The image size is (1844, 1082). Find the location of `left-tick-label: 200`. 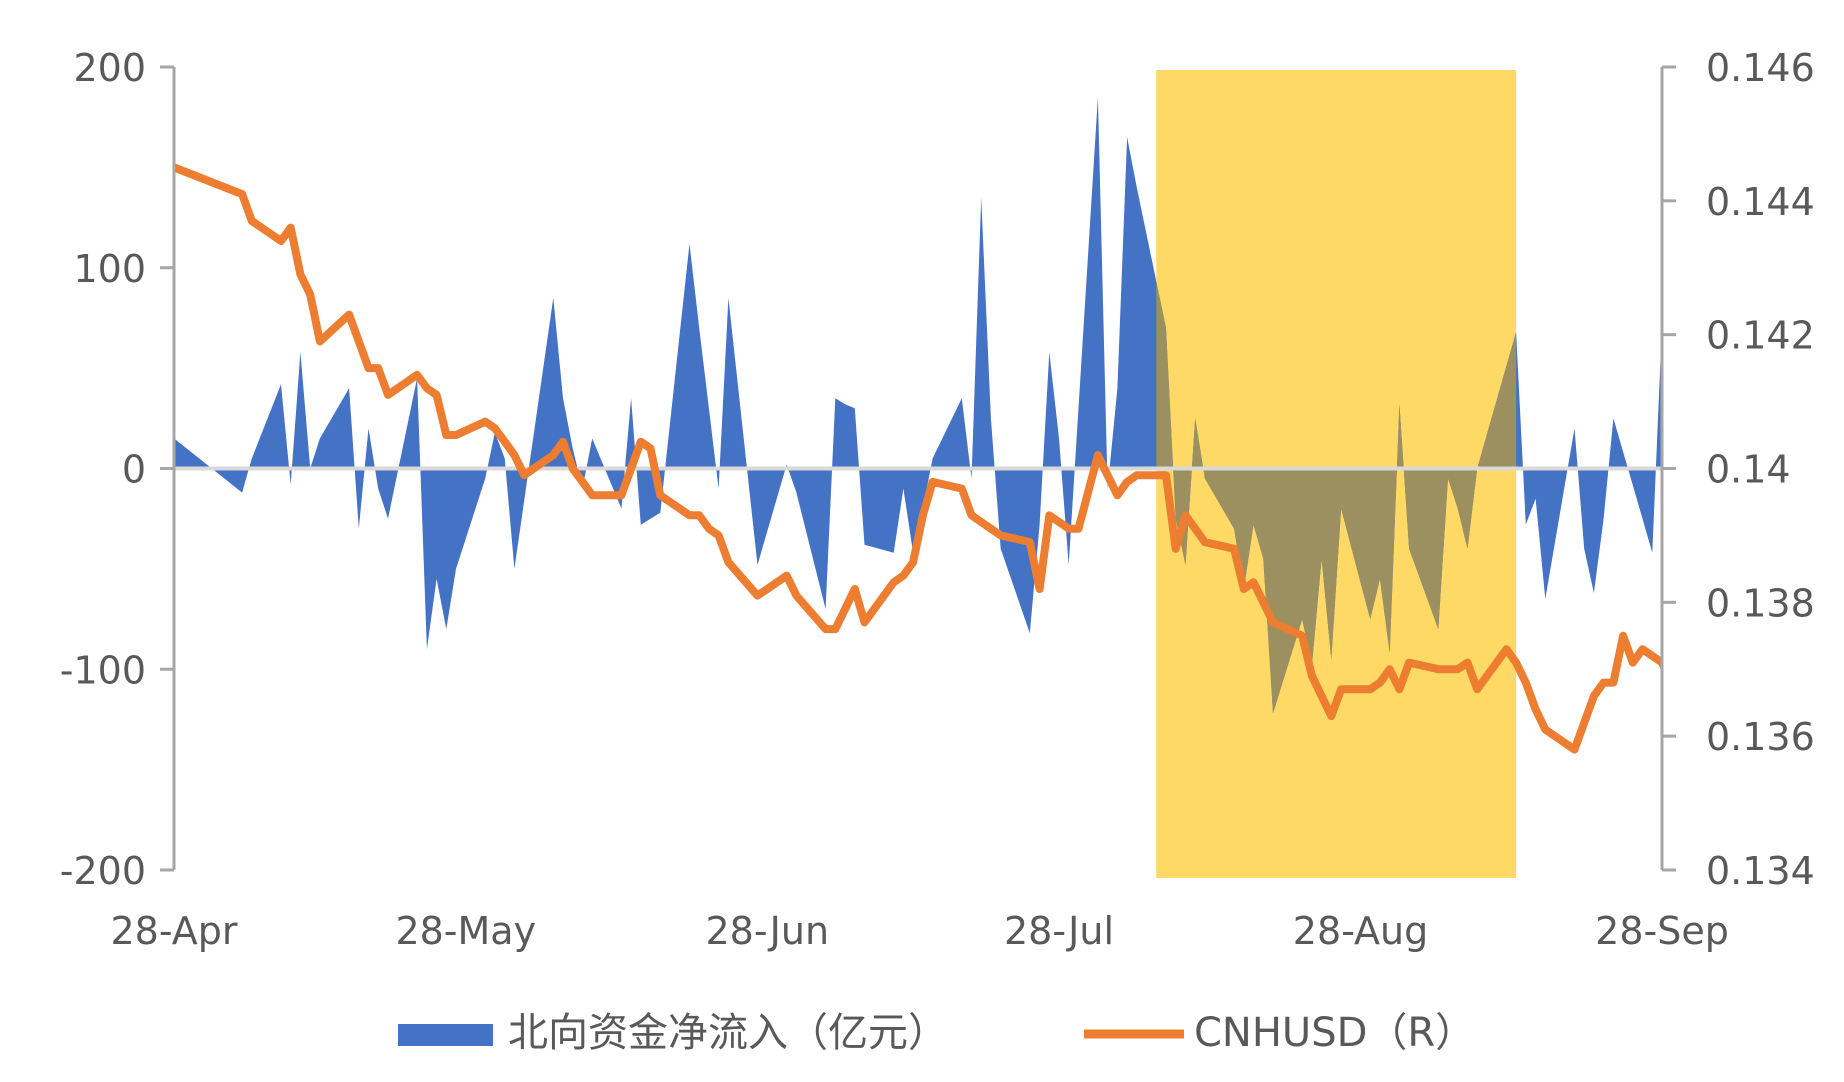

left-tick-label: 200 is located at coordinates (109, 68).